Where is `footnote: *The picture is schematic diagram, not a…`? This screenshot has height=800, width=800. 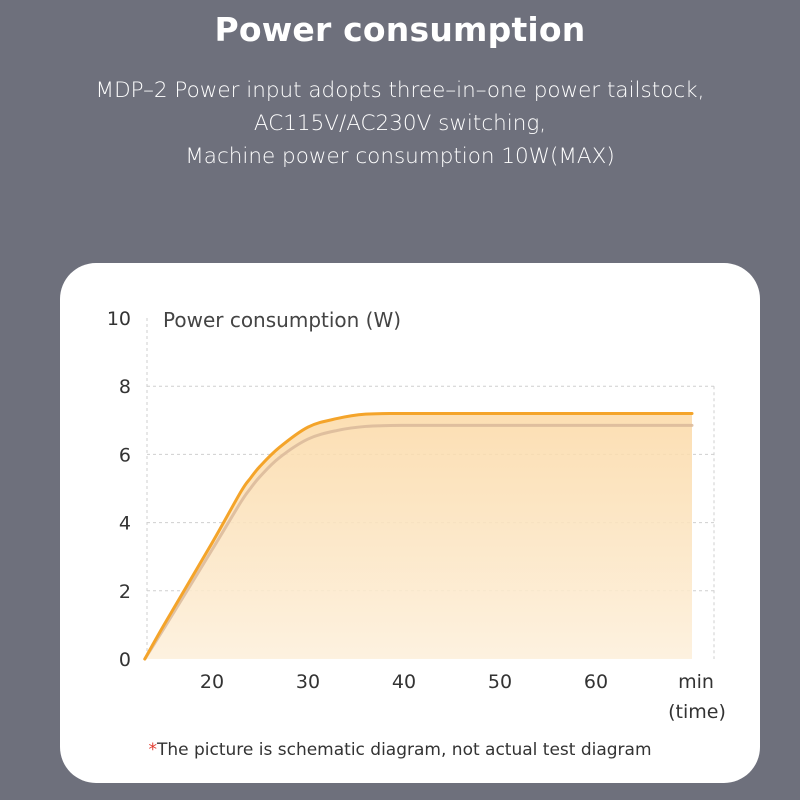
footnote: *The picture is schematic diagram, not a… is located at coordinates (400, 750).